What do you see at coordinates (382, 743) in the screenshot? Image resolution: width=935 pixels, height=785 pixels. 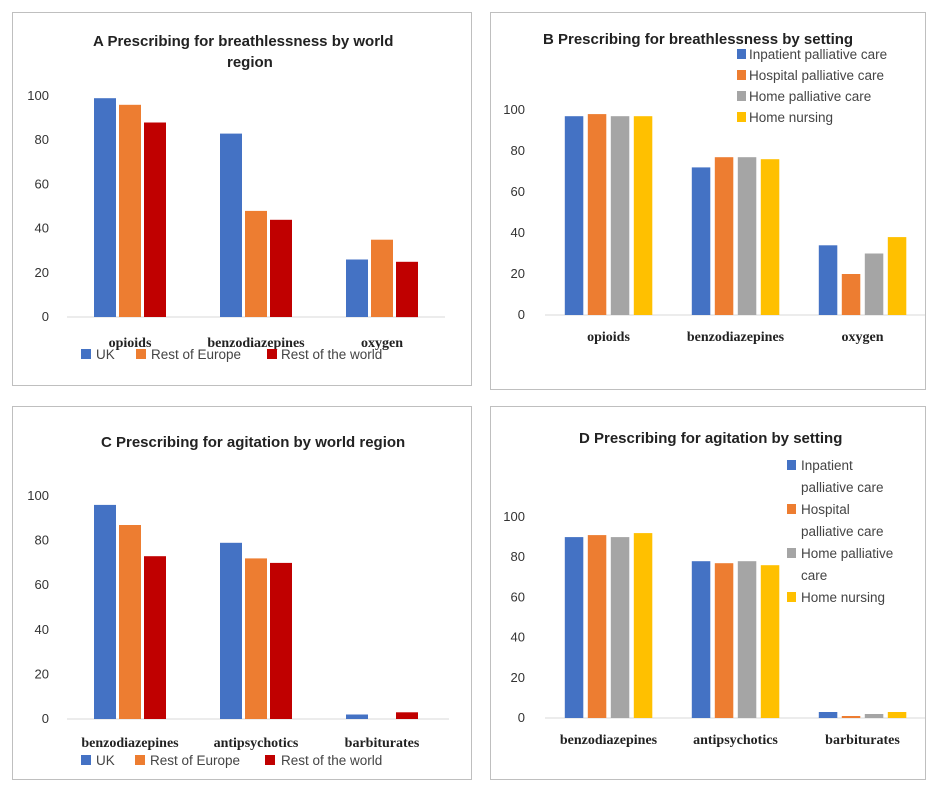 I see `category-label: barbiturates` at bounding box center [382, 743].